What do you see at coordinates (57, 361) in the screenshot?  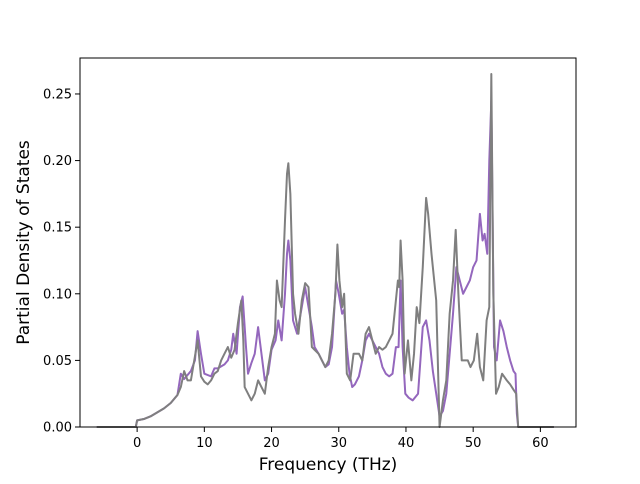 I see `y-tick-label: 0.05` at bounding box center [57, 361].